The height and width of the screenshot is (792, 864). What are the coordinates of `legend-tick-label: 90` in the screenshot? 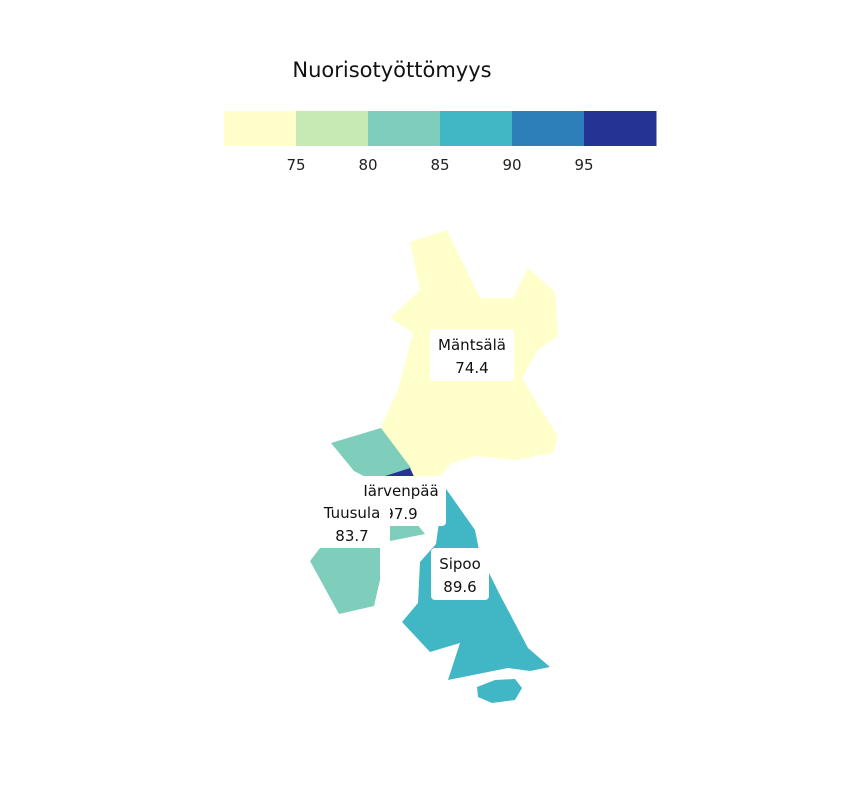 It's located at (511, 165).